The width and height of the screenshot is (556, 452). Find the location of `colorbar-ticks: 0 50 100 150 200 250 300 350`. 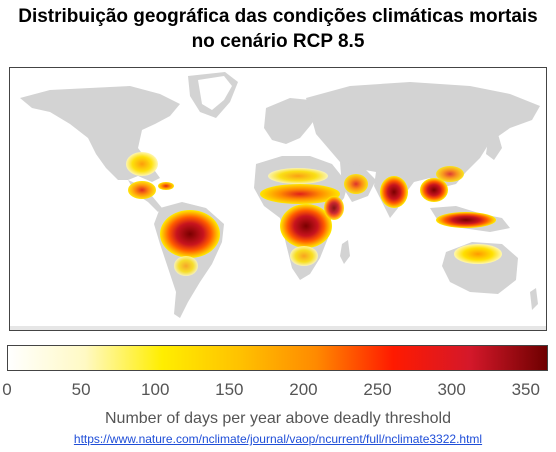

colorbar-ticks: 0 50 100 150 200 250 300 350 is located at coordinates (278, 391).